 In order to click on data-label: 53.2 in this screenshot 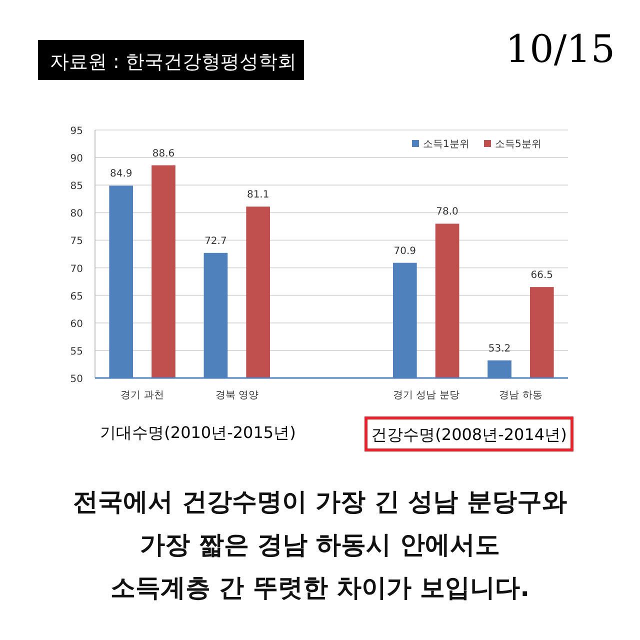, I will do `click(499, 348)`.